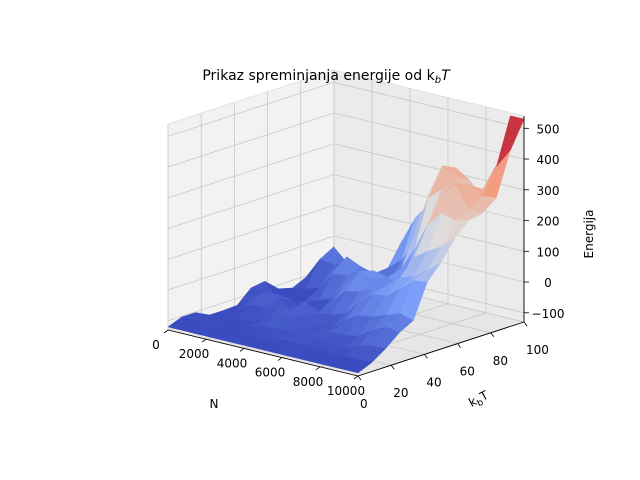  What do you see at coordinates (548, 252) in the screenshot?
I see `z-tick-label: 100` at bounding box center [548, 252].